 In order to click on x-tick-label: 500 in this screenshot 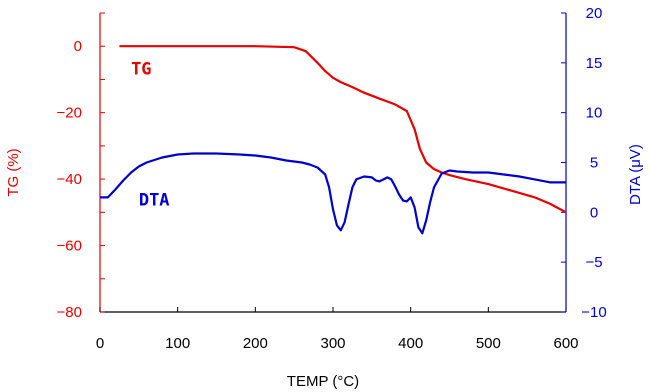, I will do `click(488, 343)`.